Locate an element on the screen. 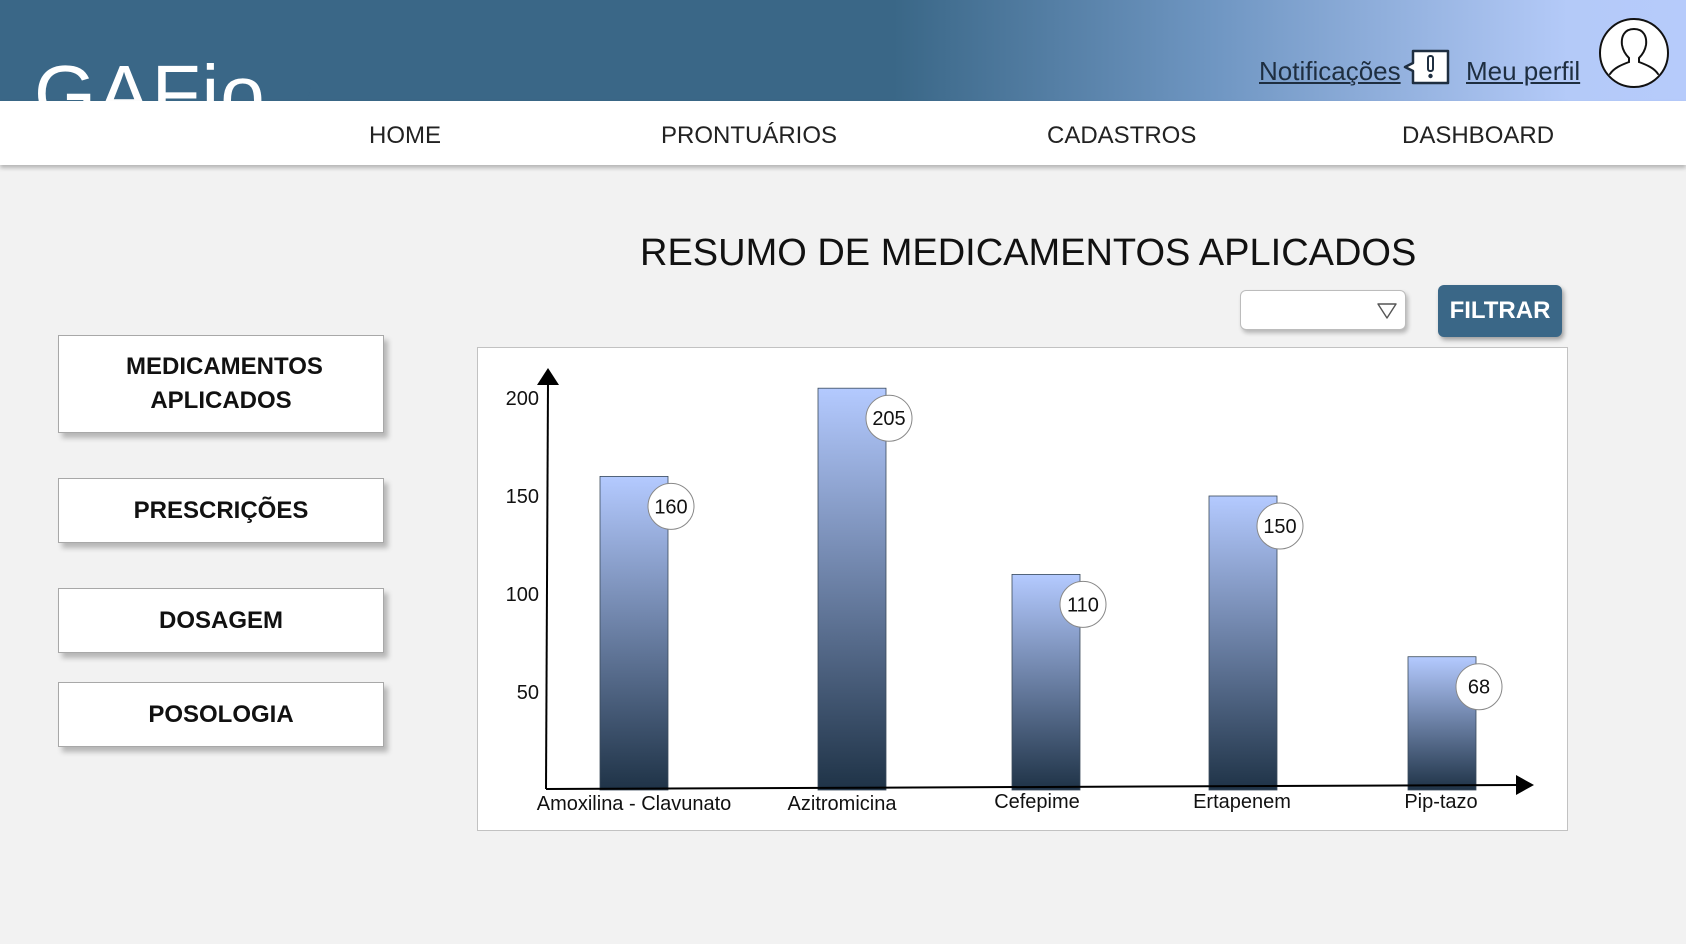 Image resolution: width=1686 pixels, height=944 pixels. notification-alert-icon is located at coordinates (1427, 67).